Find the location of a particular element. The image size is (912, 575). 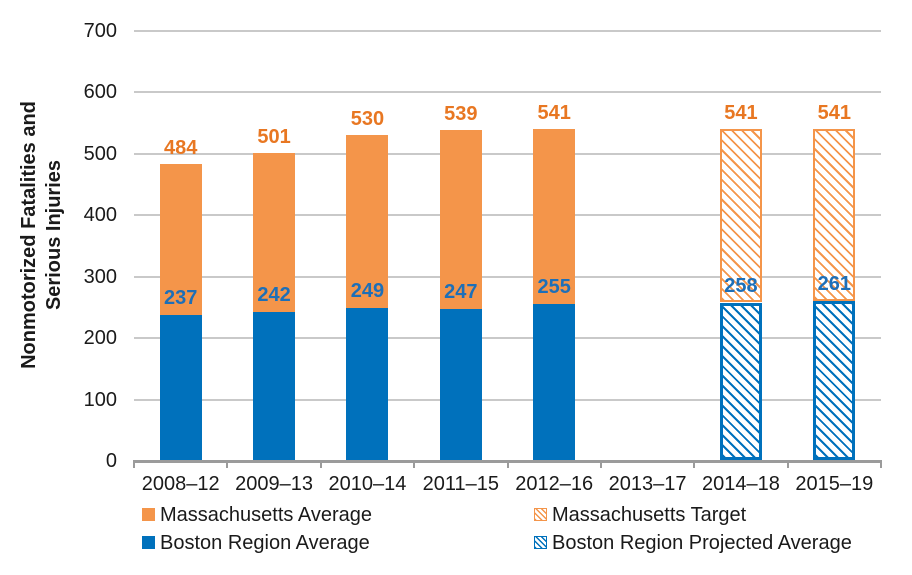

total-value-label: 501 is located at coordinates (274, 137).